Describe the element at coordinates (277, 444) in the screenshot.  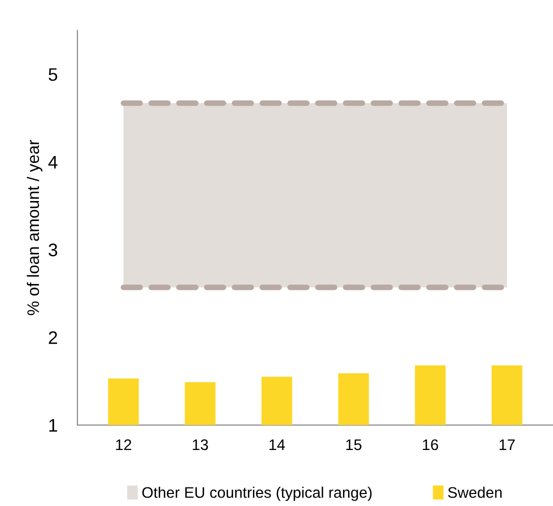
I see `x-tick-label: 14` at that location.